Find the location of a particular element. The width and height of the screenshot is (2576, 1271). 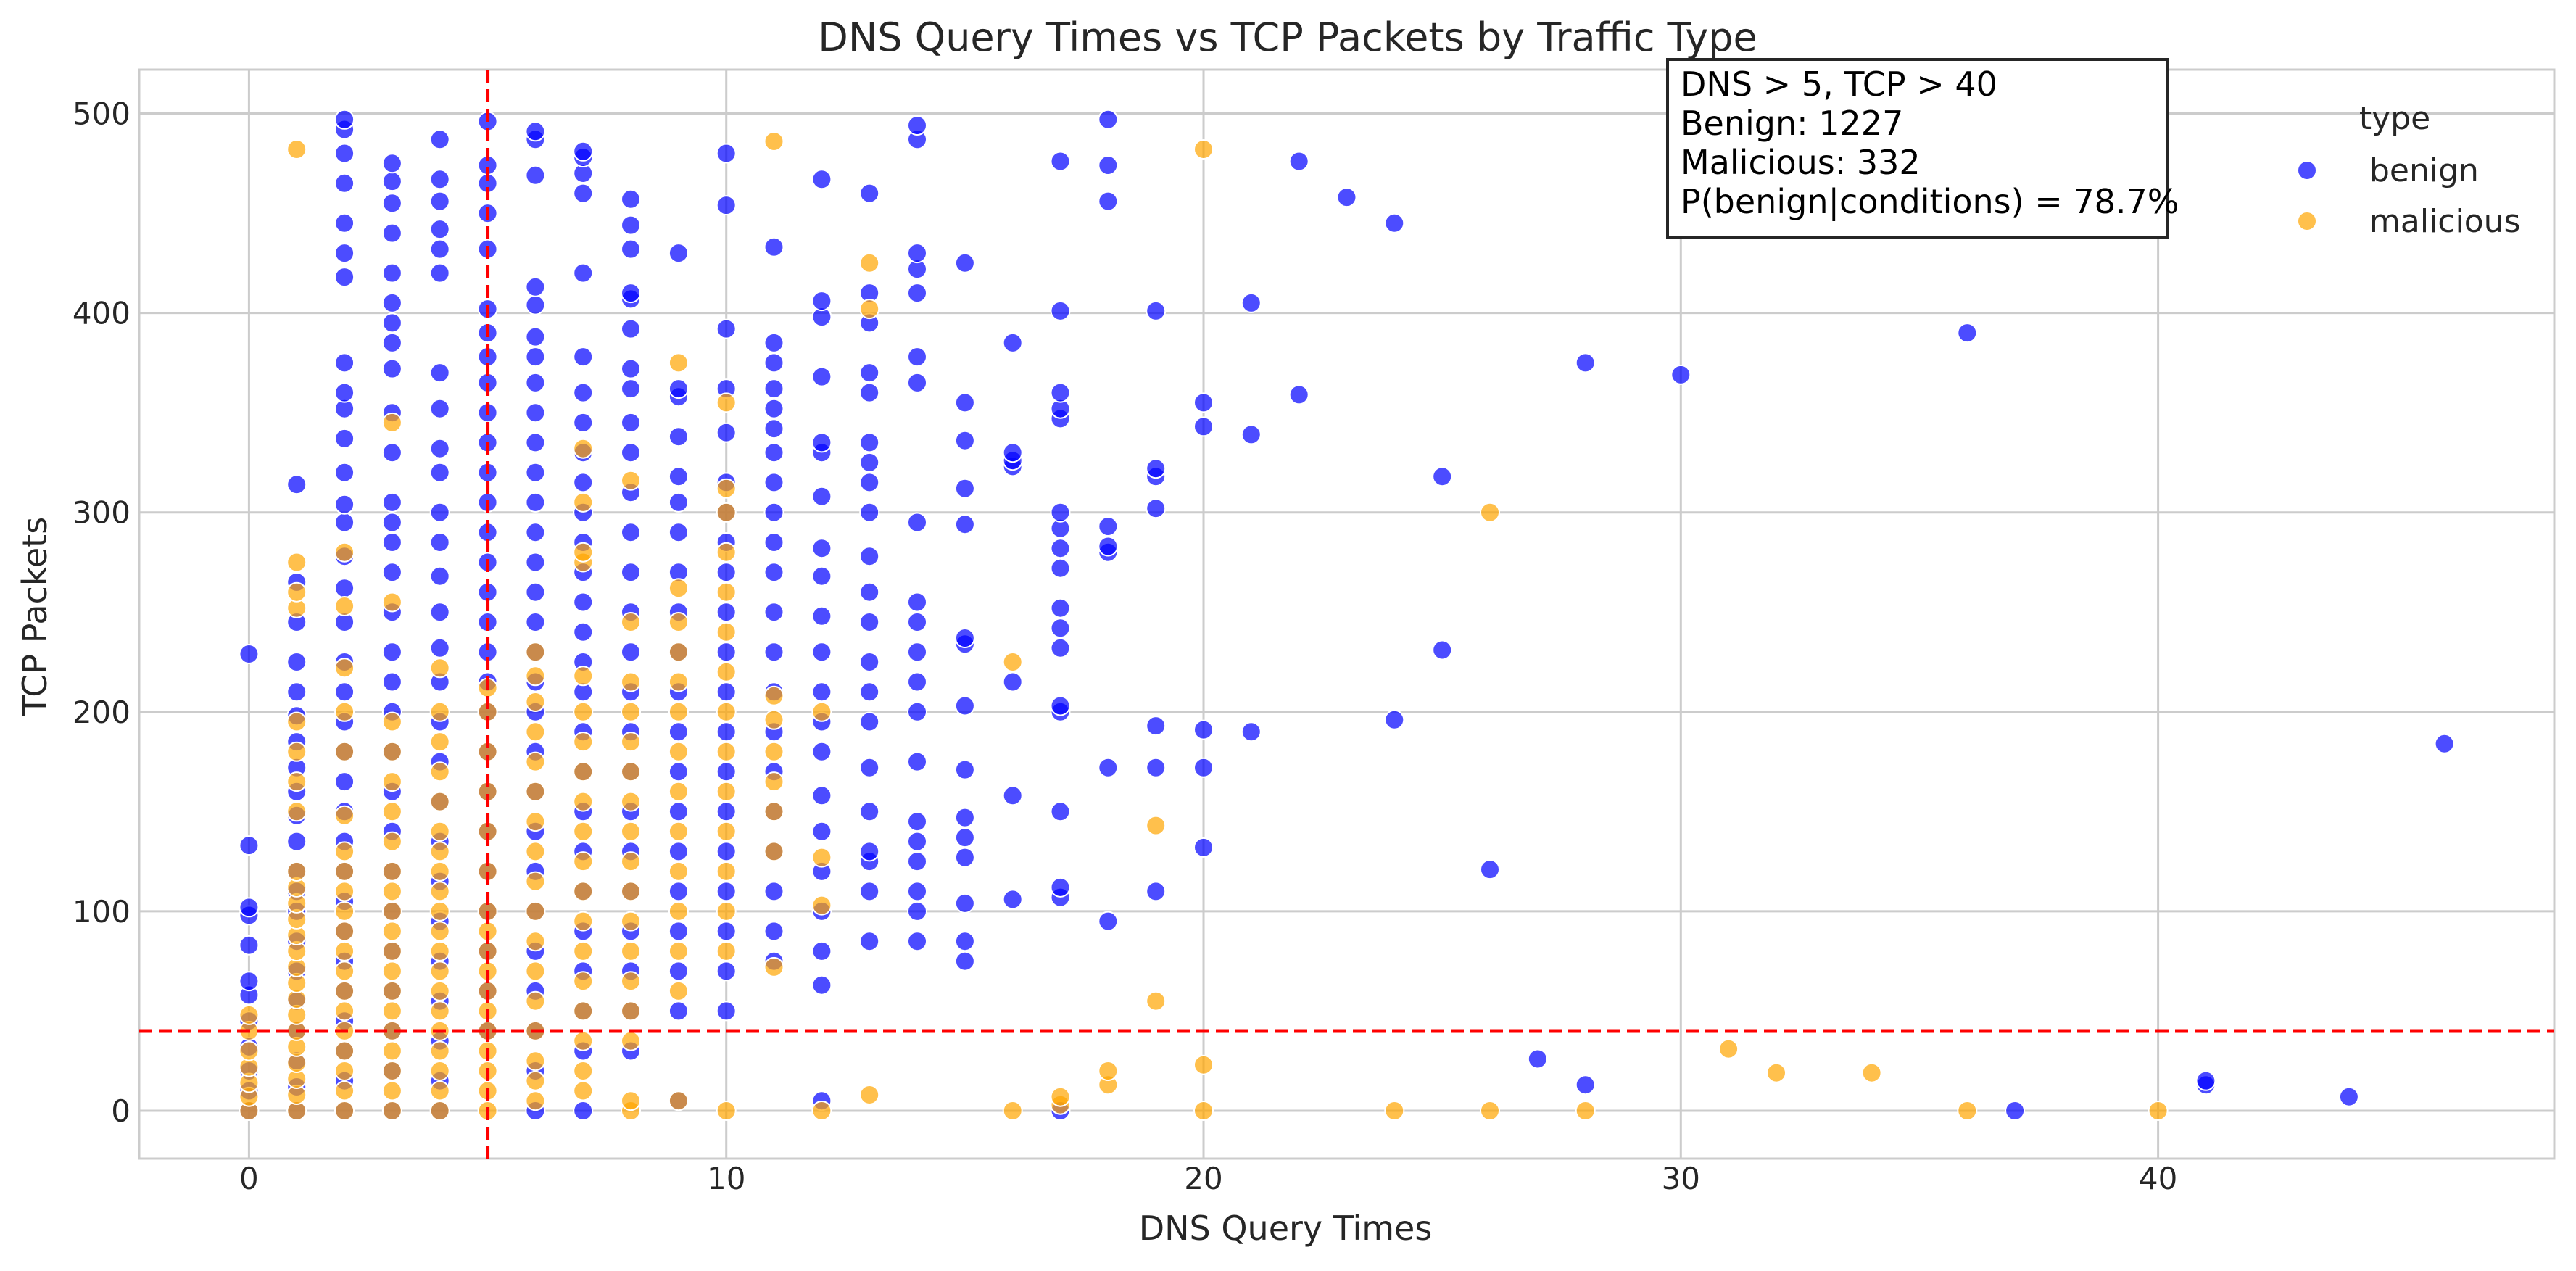

annotation-line-probability: P(benign|conditions) = 78.7% is located at coordinates (1930, 202).